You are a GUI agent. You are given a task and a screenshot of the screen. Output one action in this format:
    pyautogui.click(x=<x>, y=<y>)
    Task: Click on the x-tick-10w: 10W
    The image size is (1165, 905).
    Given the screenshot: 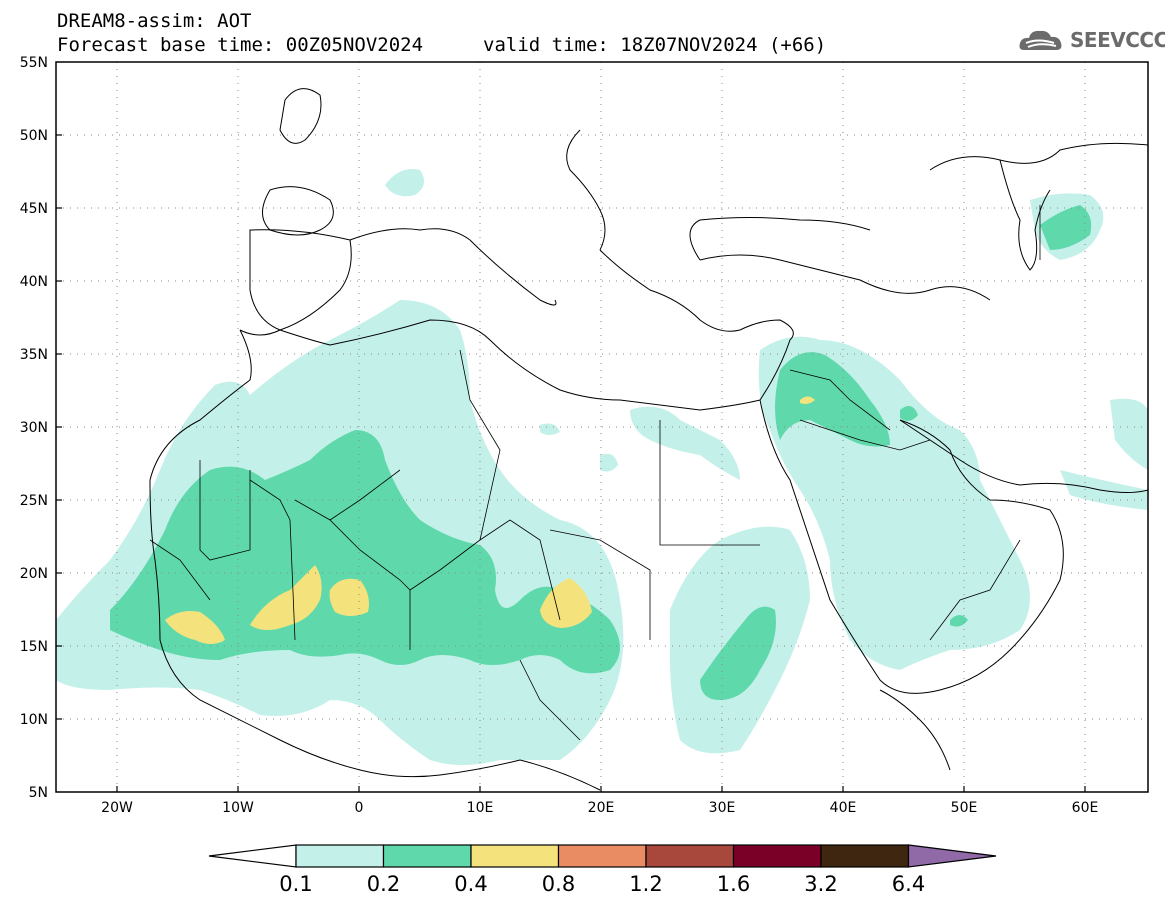 What is the action you would take?
    pyautogui.click(x=238, y=808)
    